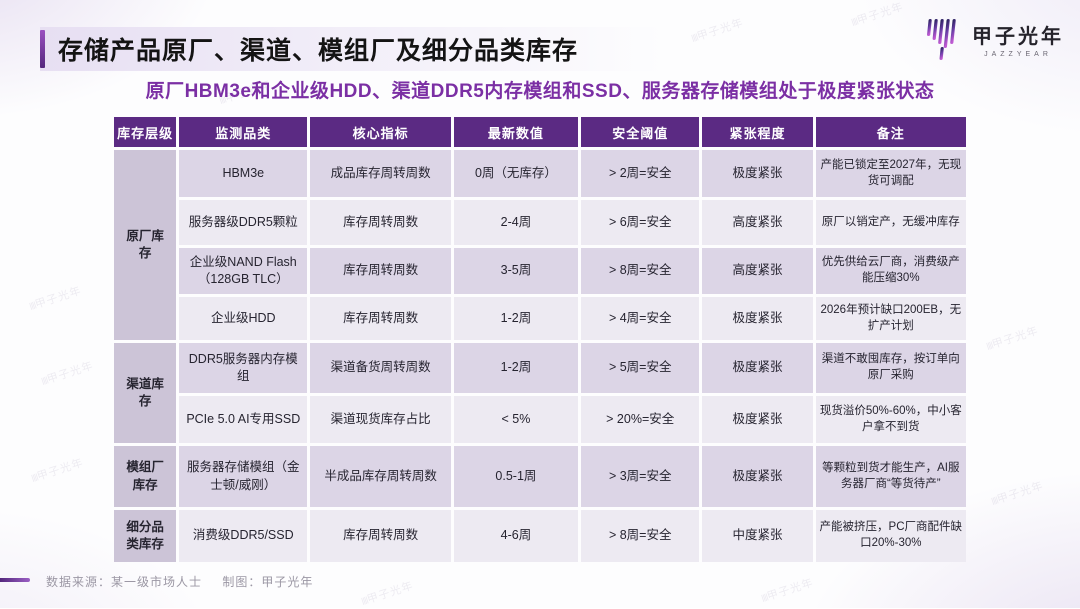 The height and width of the screenshot is (609, 1080). I want to click on table-cell: > 2周=安全, so click(640, 173).